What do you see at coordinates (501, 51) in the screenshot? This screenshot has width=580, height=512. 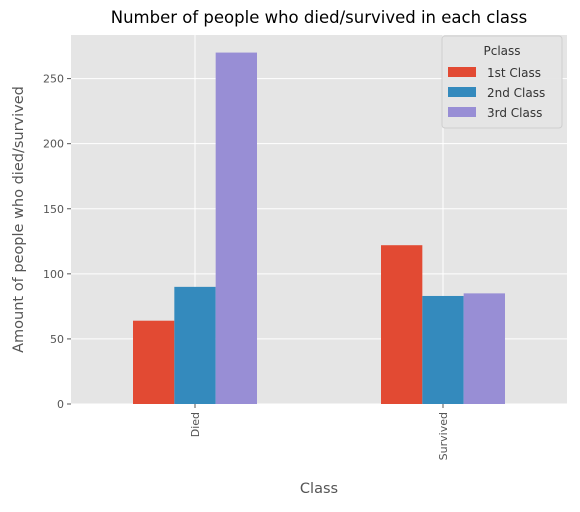 I see `legend-title: Pclass` at bounding box center [501, 51].